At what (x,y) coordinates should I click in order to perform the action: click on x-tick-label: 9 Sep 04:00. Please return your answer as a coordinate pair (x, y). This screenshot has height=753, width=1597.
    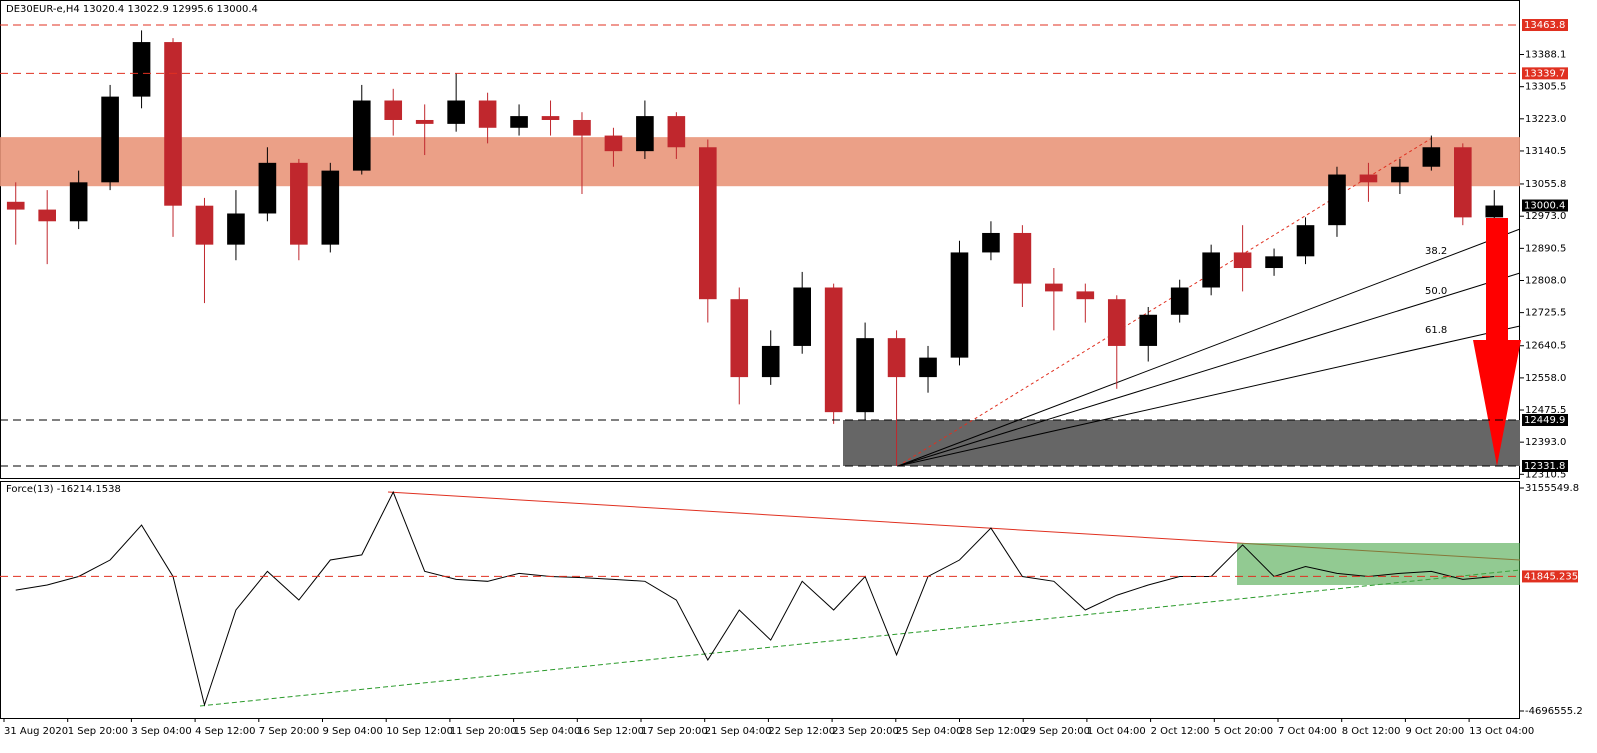
    Looking at the image, I should click on (353, 731).